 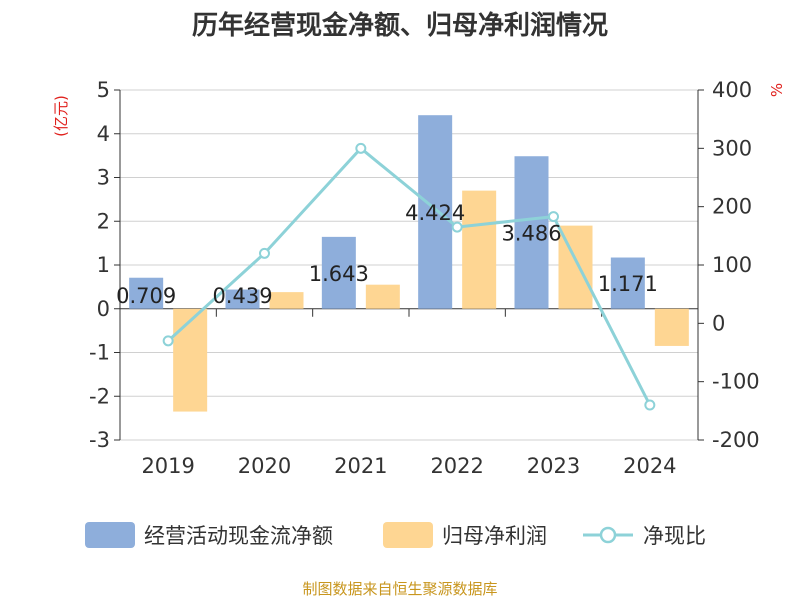 What do you see at coordinates (110, 535) in the screenshot?
I see `legend-swatch-cashflow` at bounding box center [110, 535].